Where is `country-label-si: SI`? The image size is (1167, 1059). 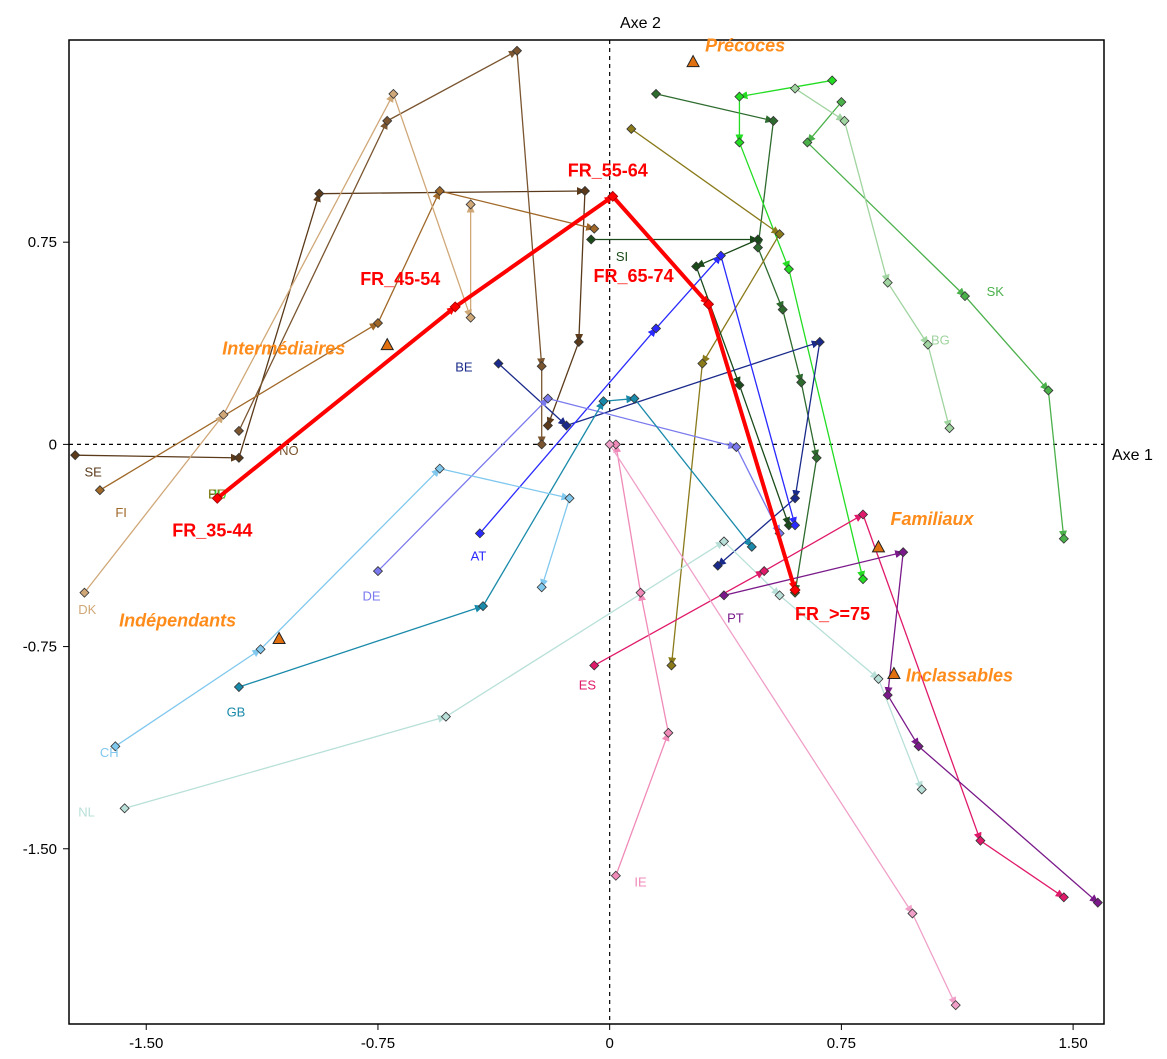
country-label-si: SI is located at coordinates (622, 256).